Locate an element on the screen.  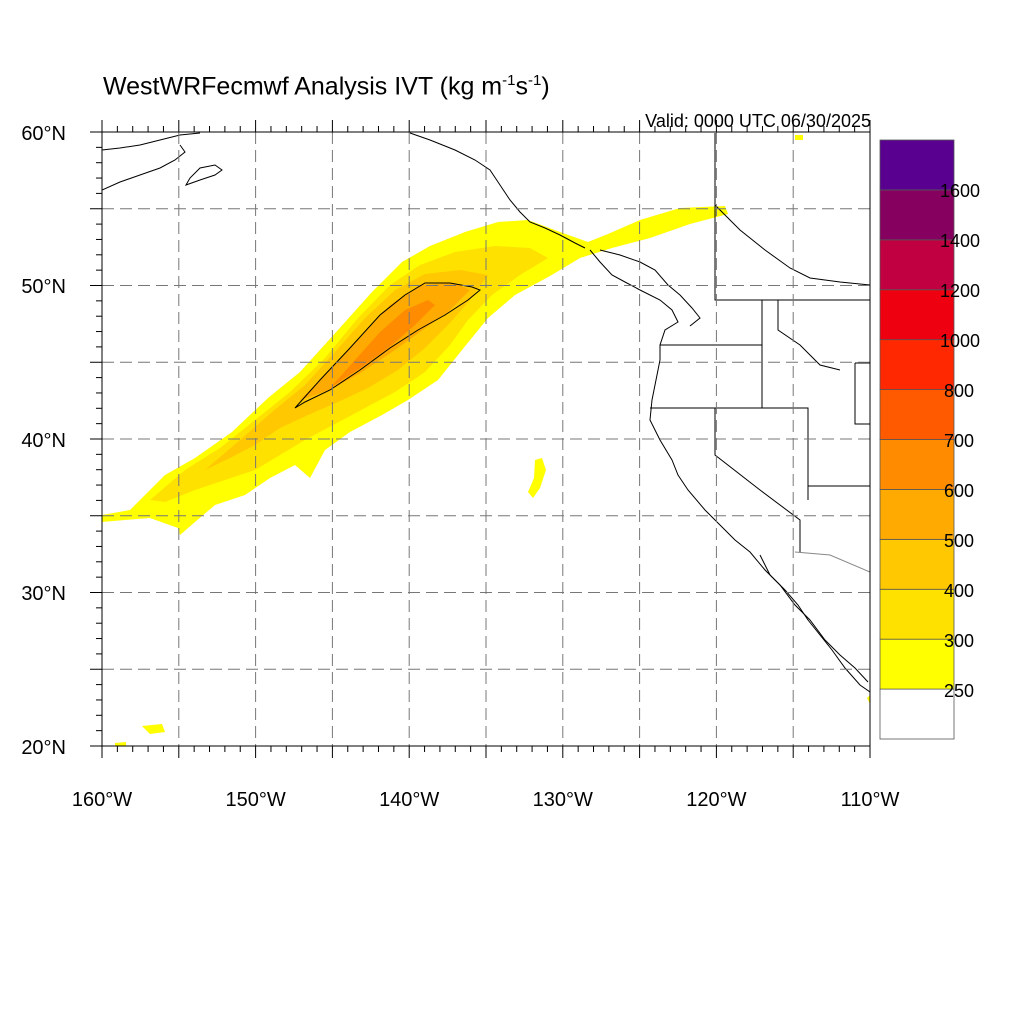
lon-label-140: 140°W is located at coordinates (409, 800).